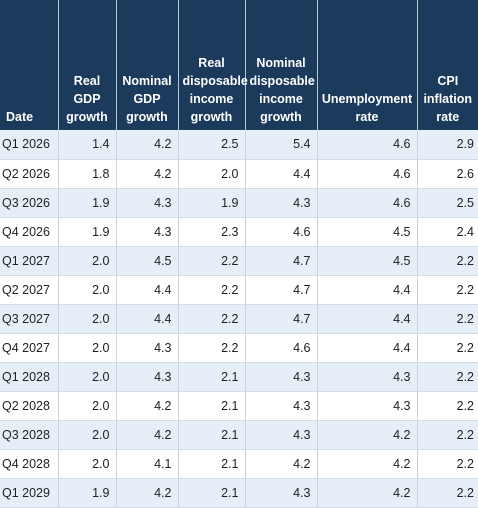 Image resolution: width=478 pixels, height=508 pixels. I want to click on real-disposable-income-growth-cell: 1.9, so click(212, 203).